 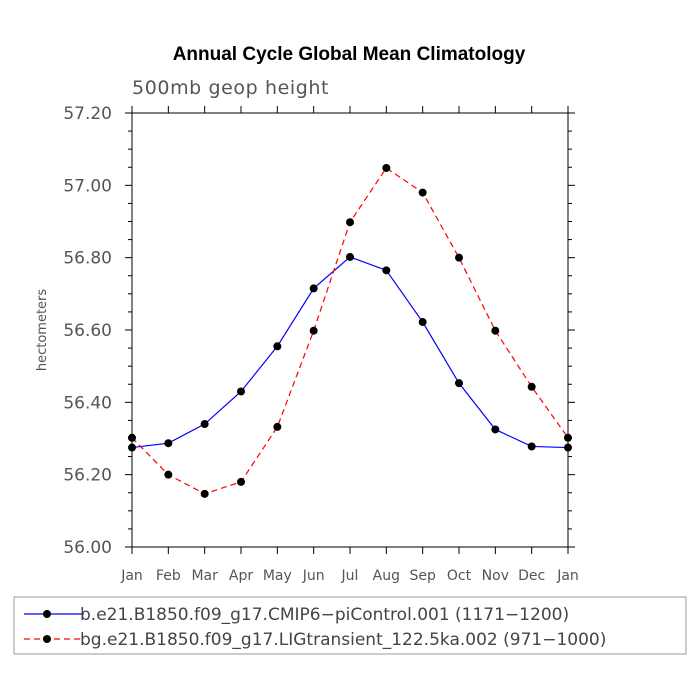 What do you see at coordinates (87, 476) in the screenshot?
I see `y-tick-label: 56.20` at bounding box center [87, 476].